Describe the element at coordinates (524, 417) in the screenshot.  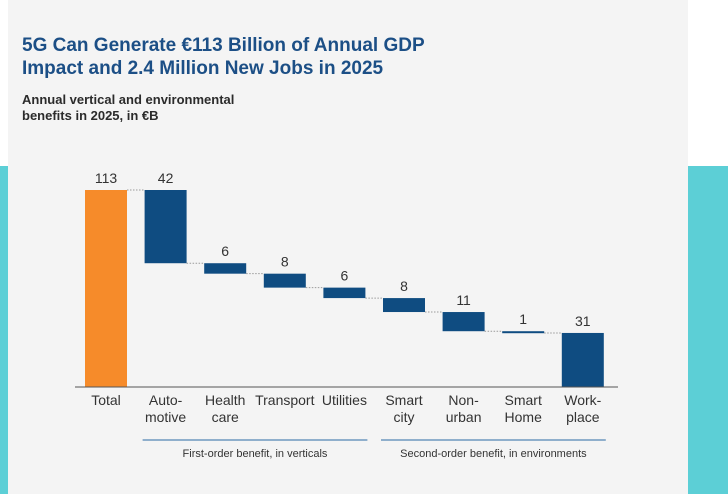
I see `category-label: Home` at that location.